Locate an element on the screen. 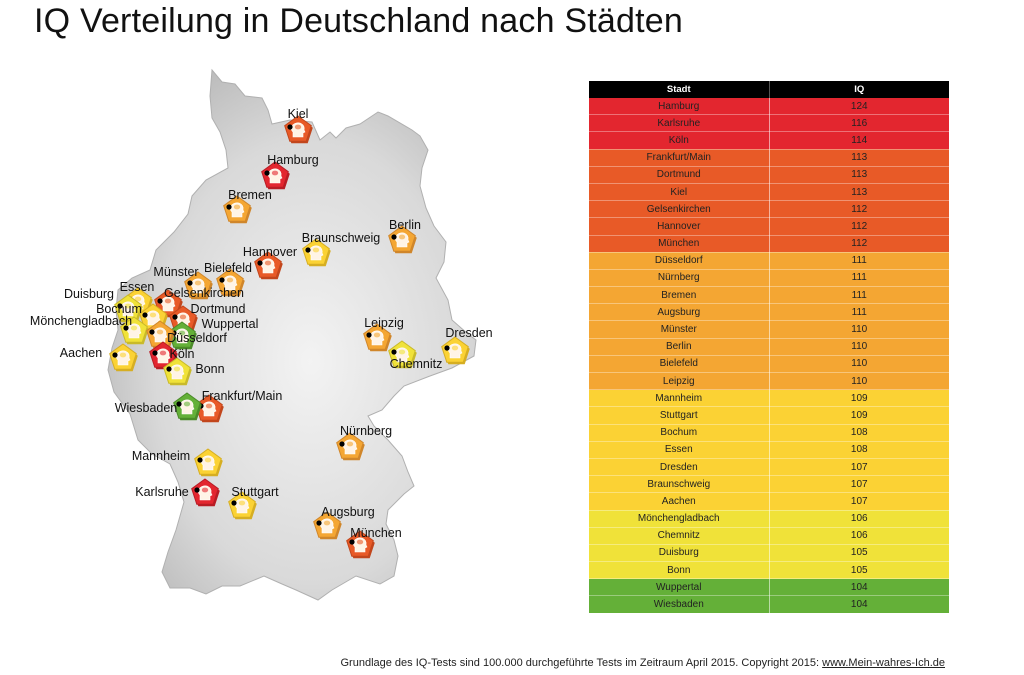 The height and width of the screenshot is (675, 1024). cell-iq: 116 is located at coordinates (859, 123).